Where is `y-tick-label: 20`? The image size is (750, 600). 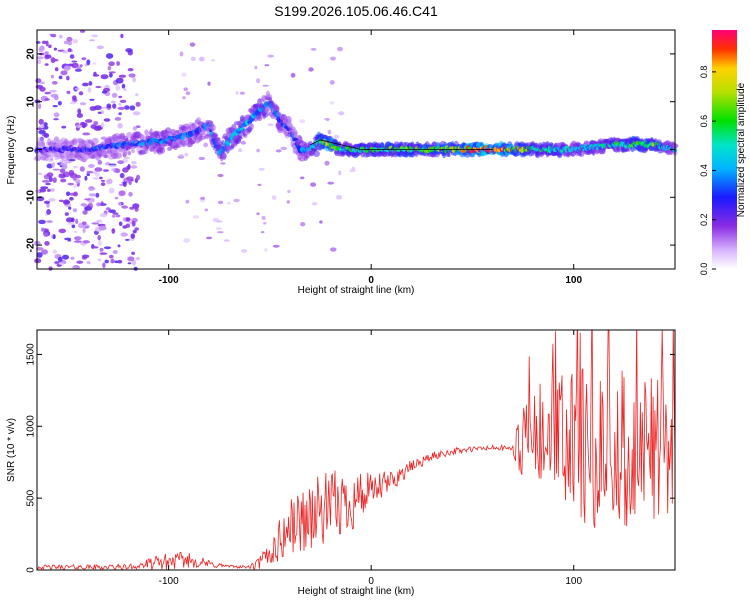 y-tick-label: 20 is located at coordinates (31, 54).